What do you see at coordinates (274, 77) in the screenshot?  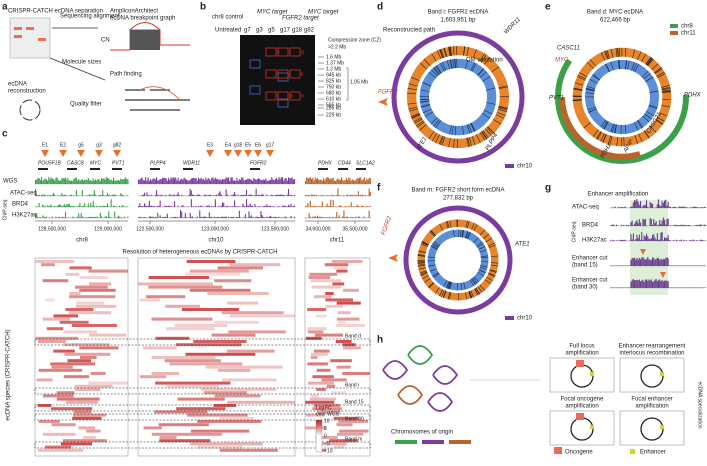 I see `band-letter: b` at bounding box center [274, 77].